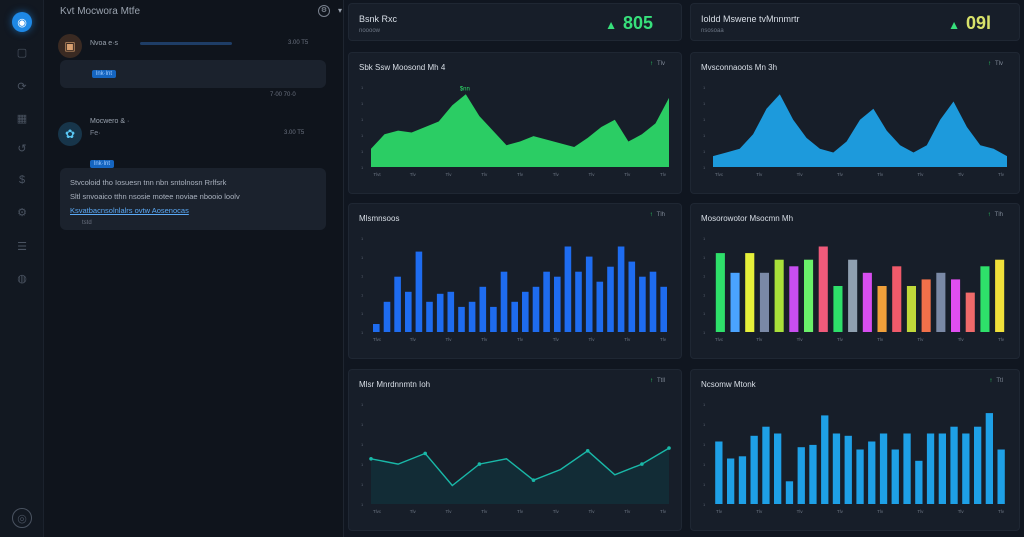 This screenshot has height=537, width=1024. I want to click on activity-icon: ⟳, so click(22, 86).